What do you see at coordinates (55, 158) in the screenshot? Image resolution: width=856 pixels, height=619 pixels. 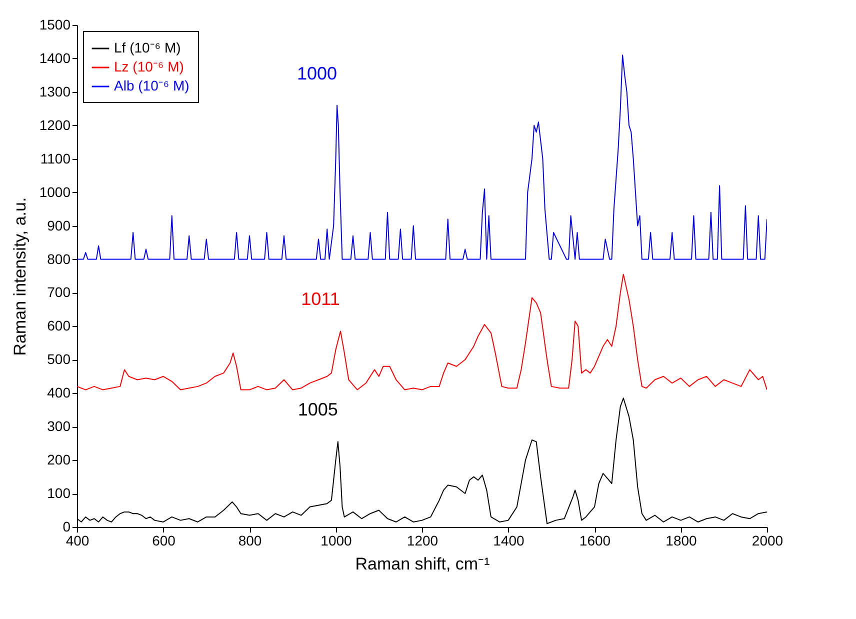 I see `y-tick-label: 1100` at bounding box center [55, 158].